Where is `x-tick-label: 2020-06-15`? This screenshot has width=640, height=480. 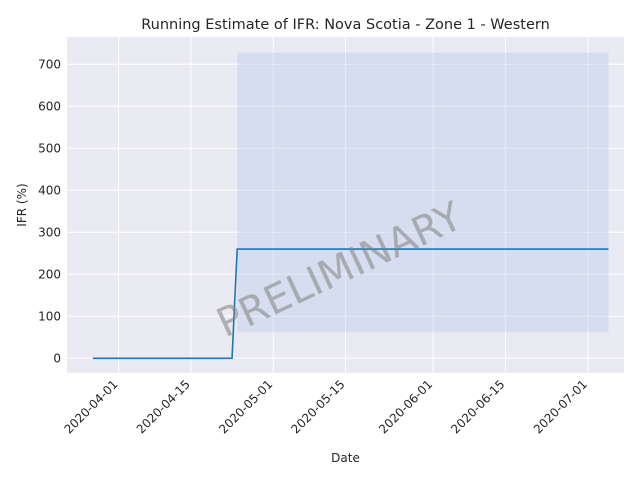 x-tick-label: 2020-06-15 is located at coordinates (477, 406).